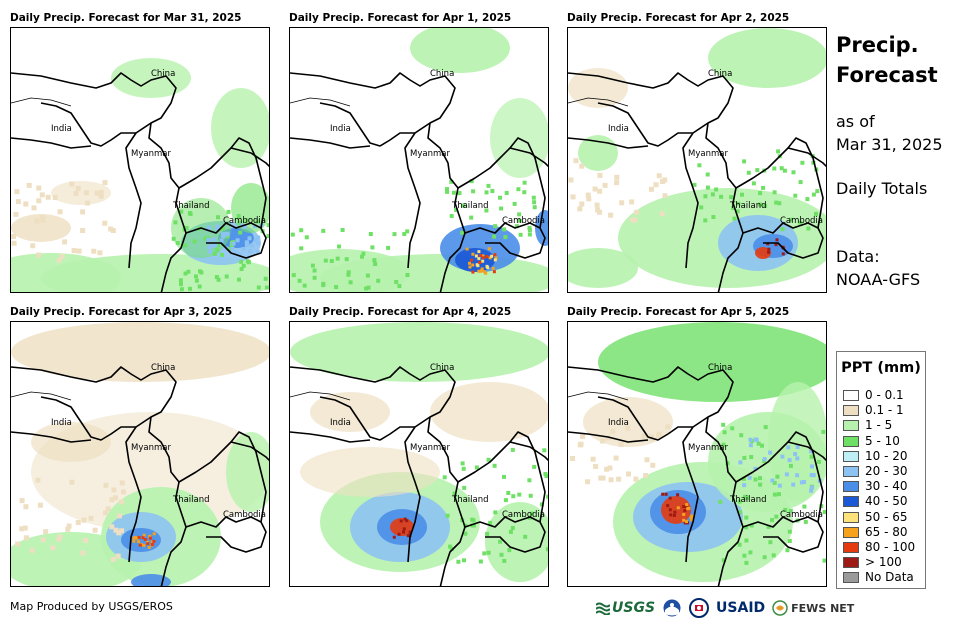 Image resolution: width=970 pixels, height=624 pixels. I want to click on legend-label: 20 - 30, so click(886, 471).